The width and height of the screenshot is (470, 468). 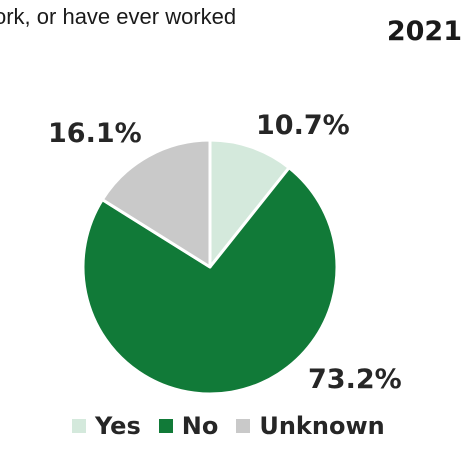 What do you see at coordinates (322, 426) in the screenshot?
I see `legend-label-unknown: Unknown` at bounding box center [322, 426].